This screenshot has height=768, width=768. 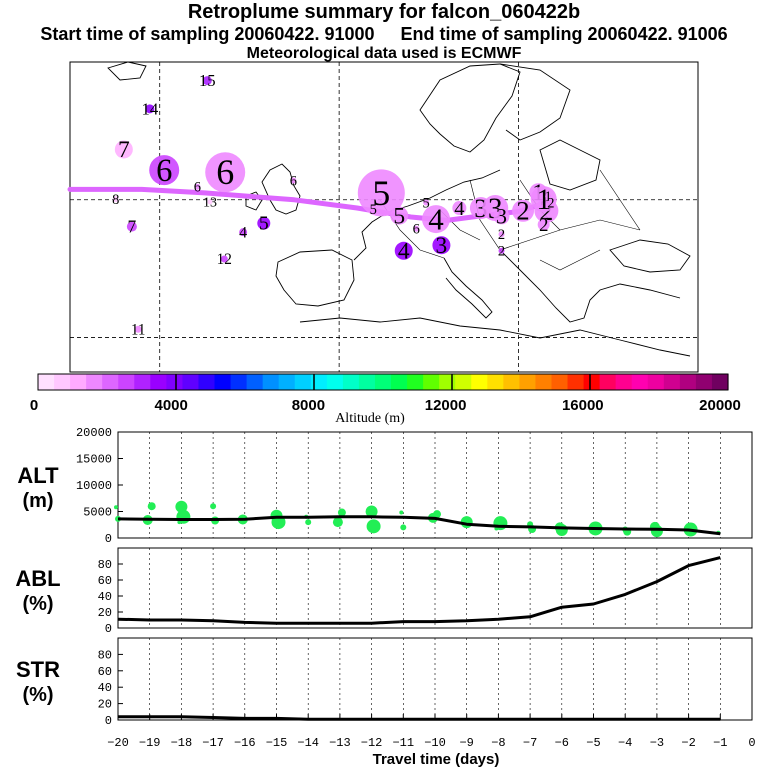 I want to click on abl-panel: 0 20 40 60 80 ABL(%), so click(x=384, y=591).